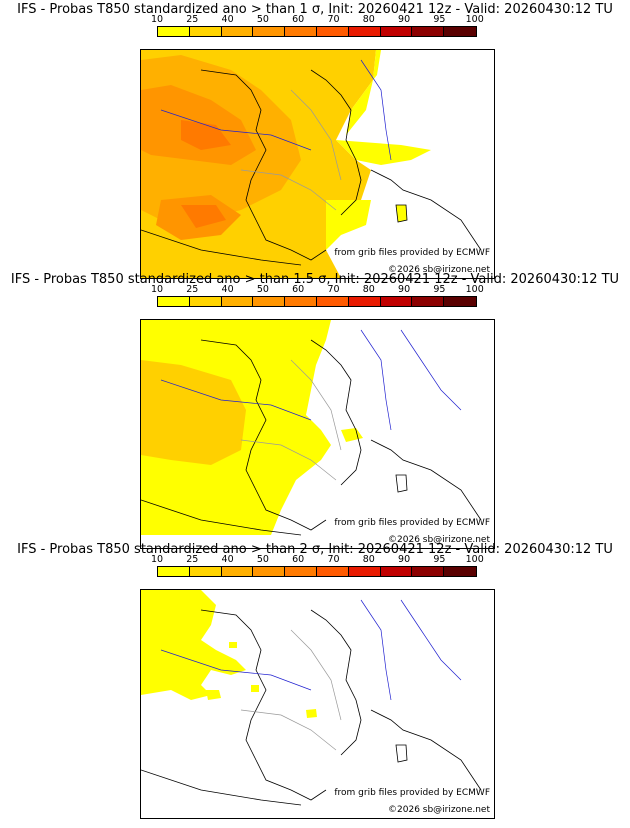  What do you see at coordinates (431, 370) in the screenshot?
I see `river-danube` at bounding box center [431, 370].